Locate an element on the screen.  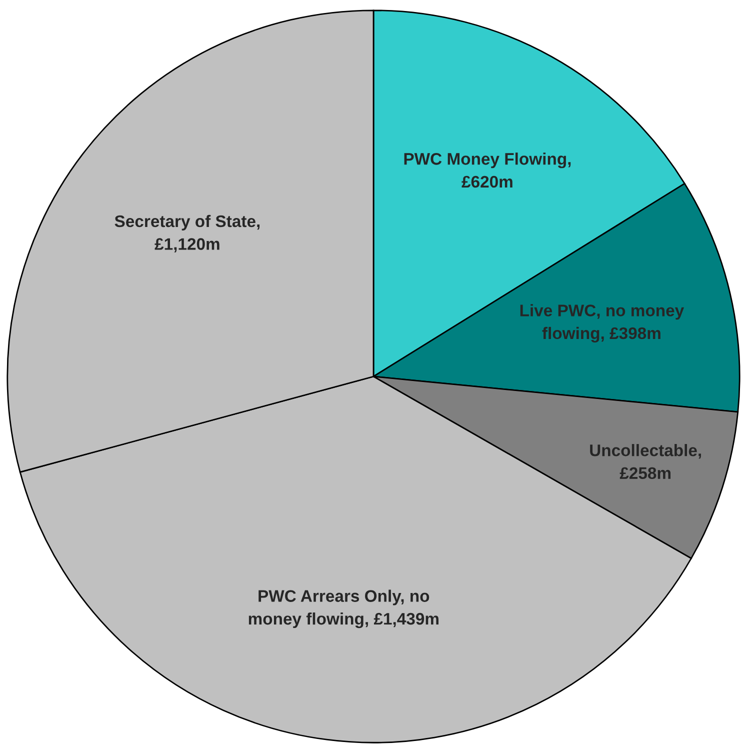
slice-label: PWC Money Flowing, £620m is located at coordinates (487, 170).